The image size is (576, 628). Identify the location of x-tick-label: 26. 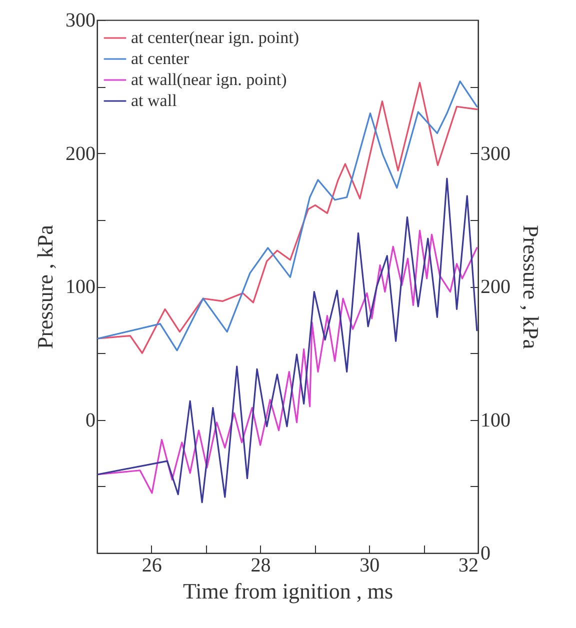
(152, 565).